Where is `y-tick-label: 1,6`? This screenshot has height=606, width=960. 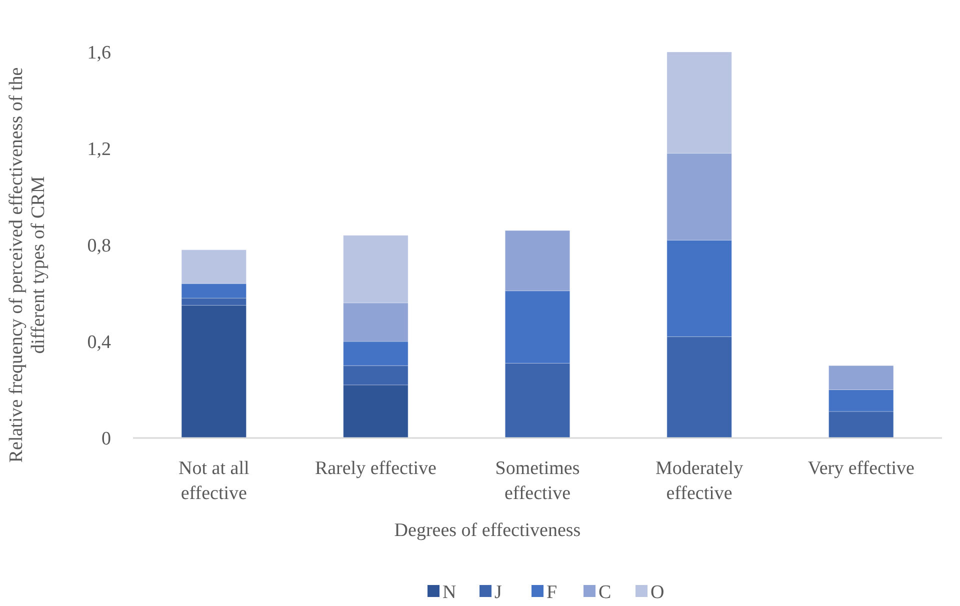 y-tick-label: 1,6 is located at coordinates (99, 53).